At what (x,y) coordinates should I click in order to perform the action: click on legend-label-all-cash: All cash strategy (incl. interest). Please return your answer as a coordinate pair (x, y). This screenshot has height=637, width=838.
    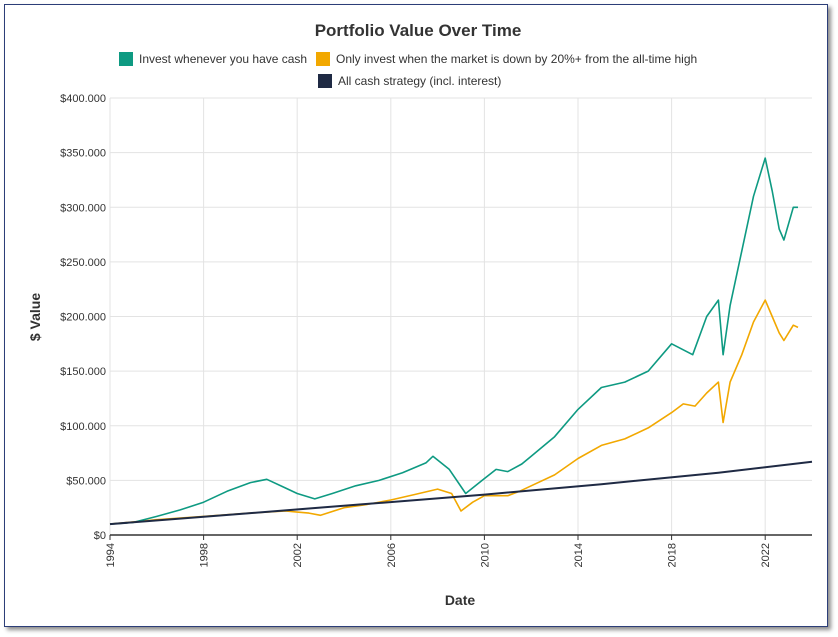
    Looking at the image, I should click on (419, 81).